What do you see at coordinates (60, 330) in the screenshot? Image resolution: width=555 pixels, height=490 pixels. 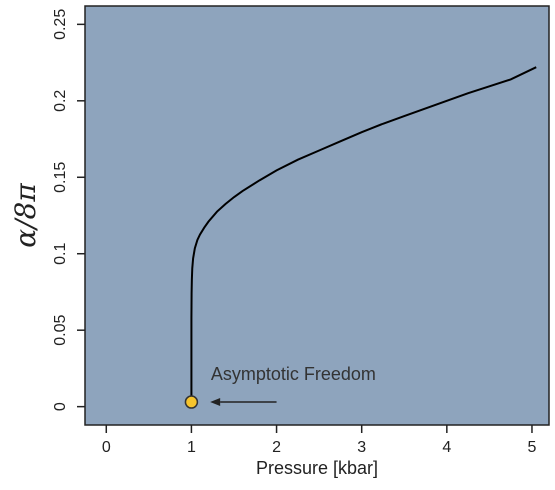 I see `y-tick-label: 0.05` at bounding box center [60, 330].